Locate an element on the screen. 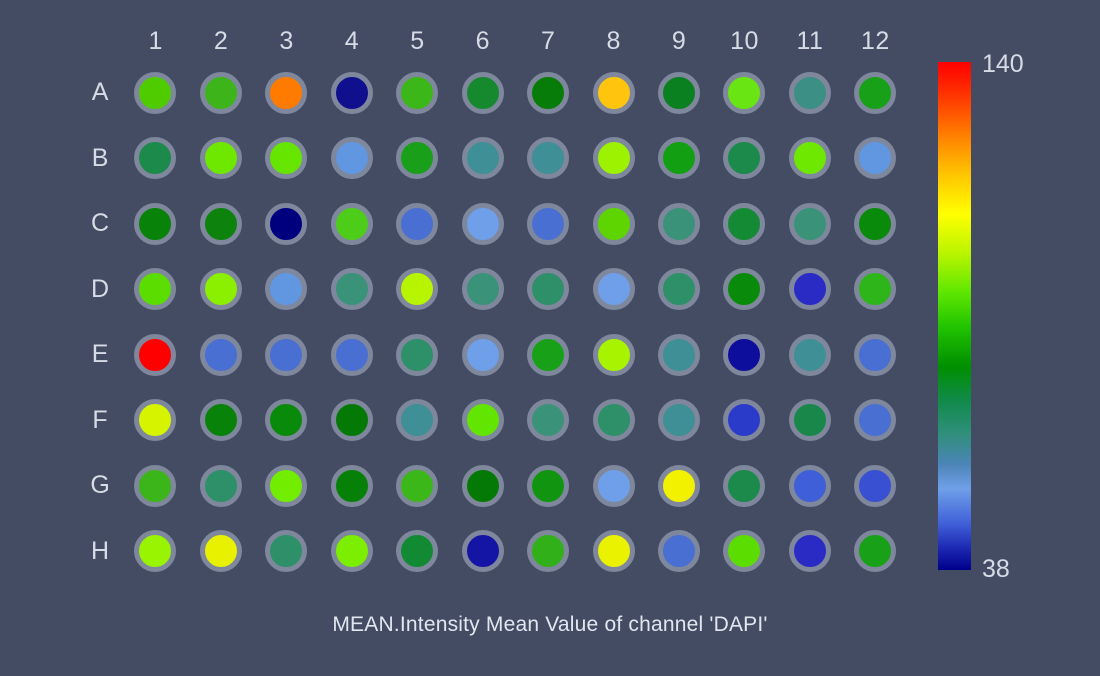 This screenshot has width=1100, height=676. well-D10 is located at coordinates (744, 289).